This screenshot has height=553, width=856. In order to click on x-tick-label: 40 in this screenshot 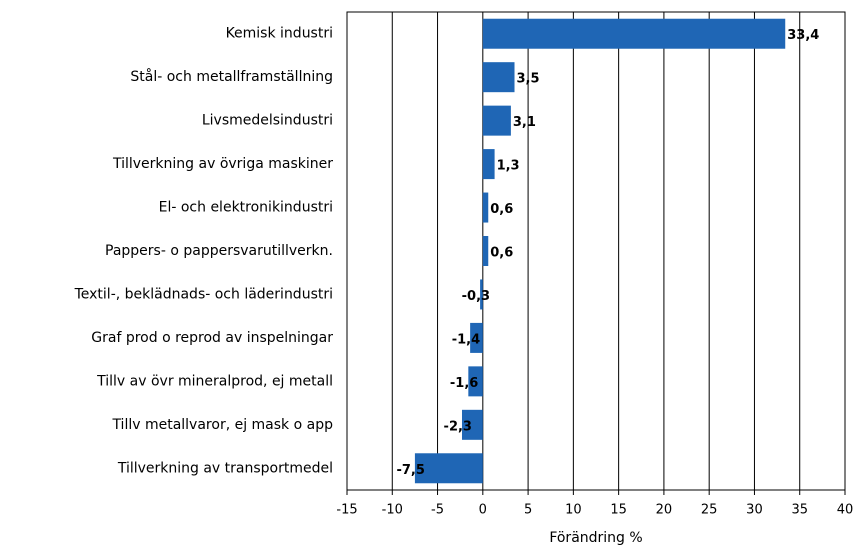, I will do `click(845, 510)`.